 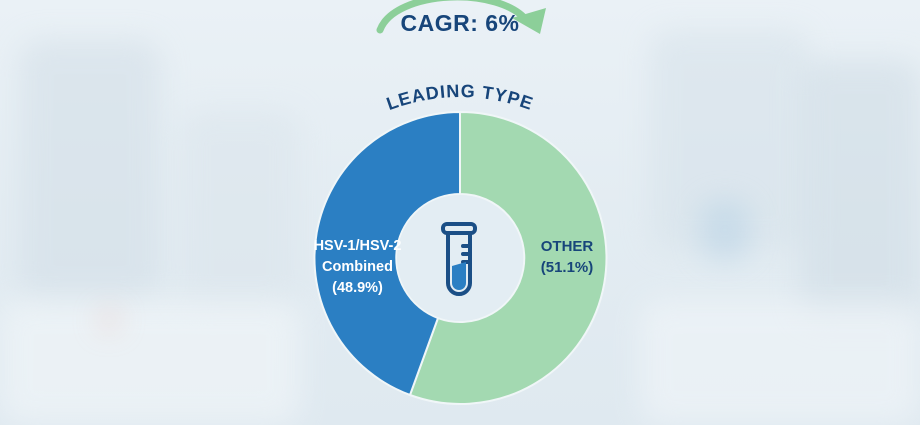 What do you see at coordinates (357, 246) in the screenshot?
I see `segment-name: HSV-1/HSV-2` at bounding box center [357, 246].